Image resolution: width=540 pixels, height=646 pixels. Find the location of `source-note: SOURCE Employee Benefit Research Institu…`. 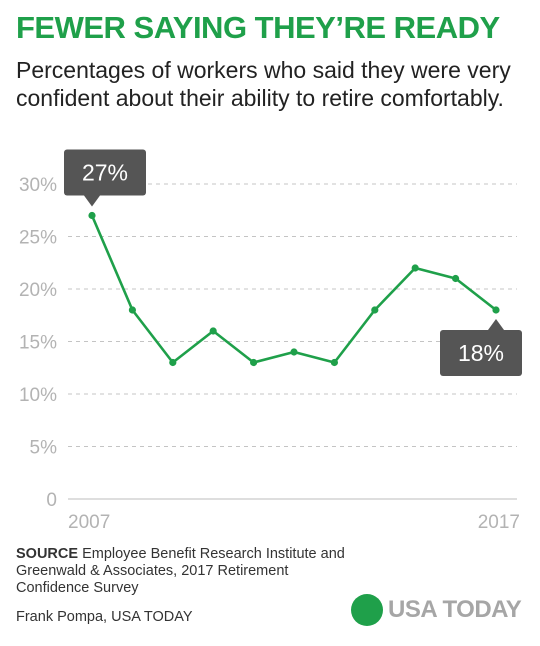

source-note: SOURCE Employee Benefit Research Institu… is located at coordinates (181, 571).